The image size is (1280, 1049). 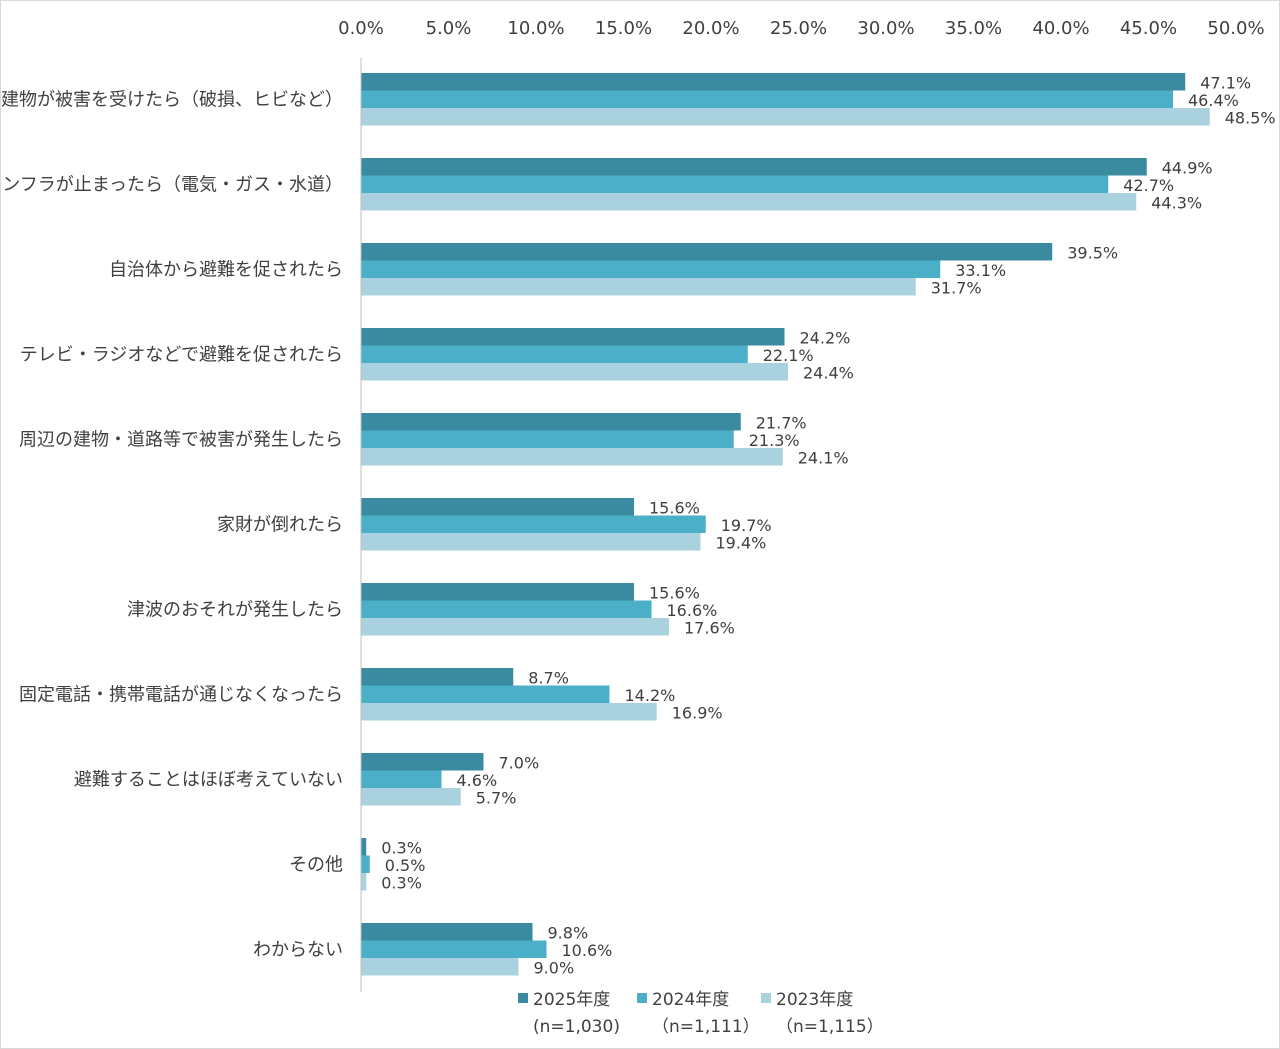 I want to click on x-tick-label: 35.0%, so click(x=973, y=28).